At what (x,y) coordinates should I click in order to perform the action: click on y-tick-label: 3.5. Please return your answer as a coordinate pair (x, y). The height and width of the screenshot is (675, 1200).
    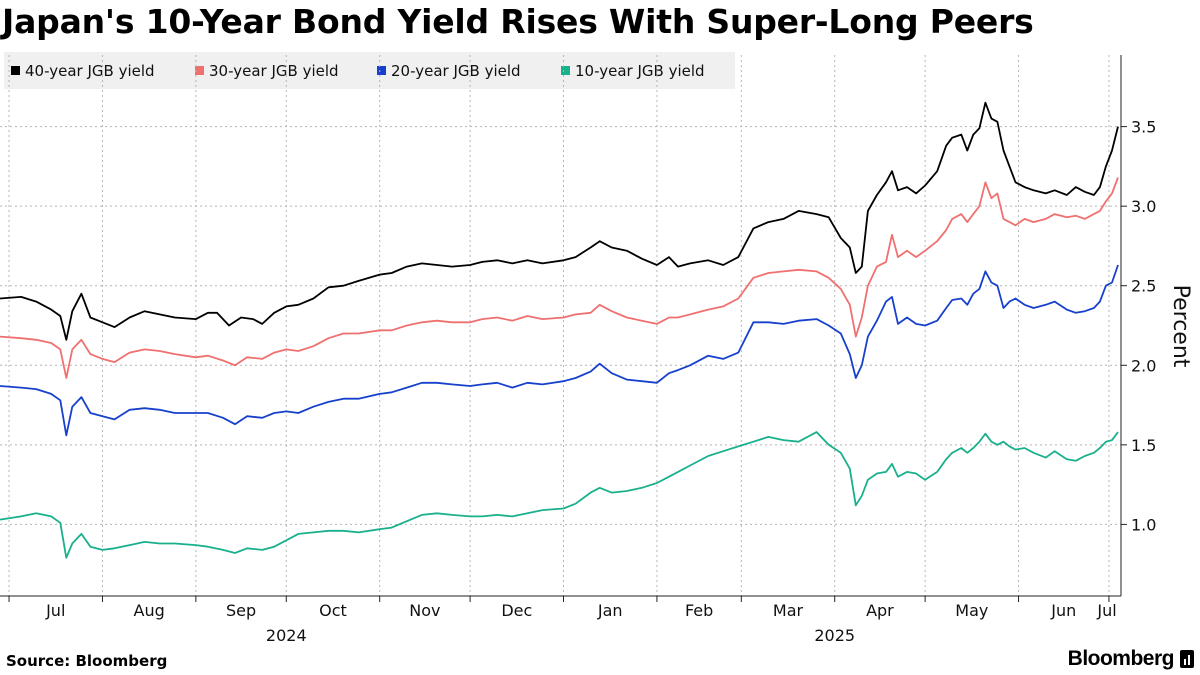
    Looking at the image, I should click on (1143, 127).